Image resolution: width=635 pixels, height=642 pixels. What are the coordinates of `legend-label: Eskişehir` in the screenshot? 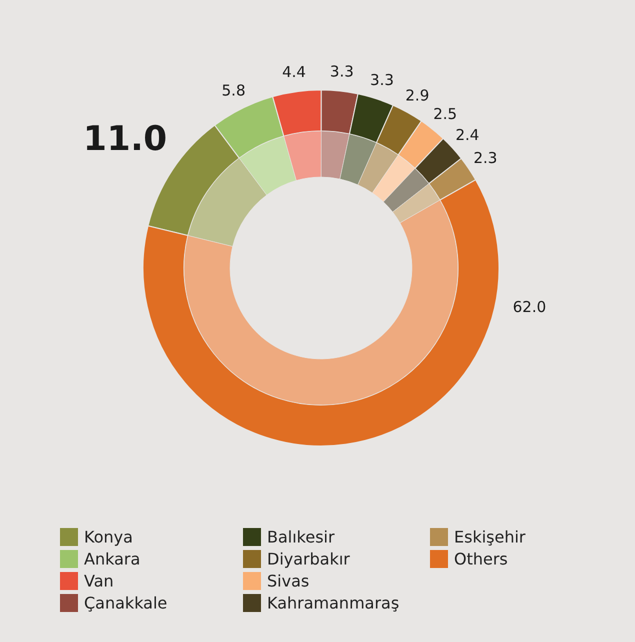 It's located at (490, 537).